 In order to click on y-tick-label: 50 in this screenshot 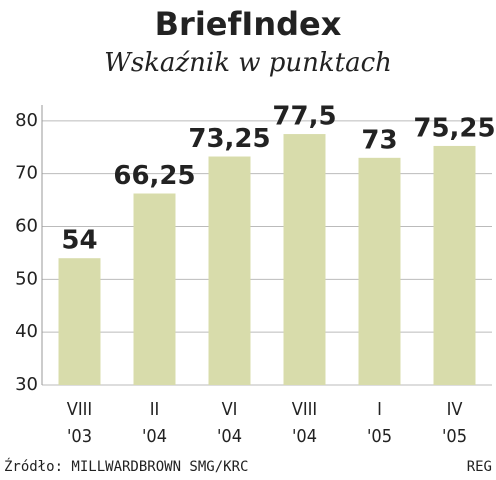, I will do `click(26, 278)`.